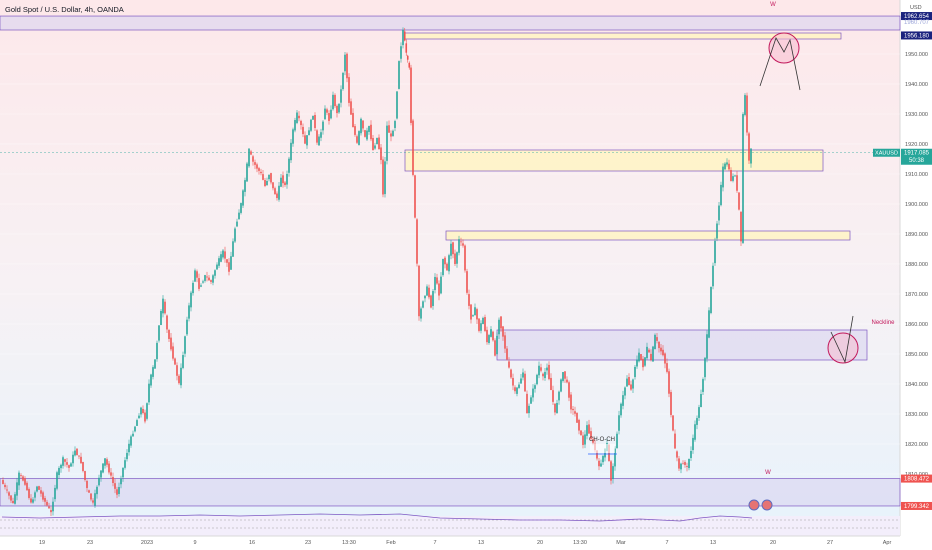  I want to click on current-price-tag, so click(916, 156).